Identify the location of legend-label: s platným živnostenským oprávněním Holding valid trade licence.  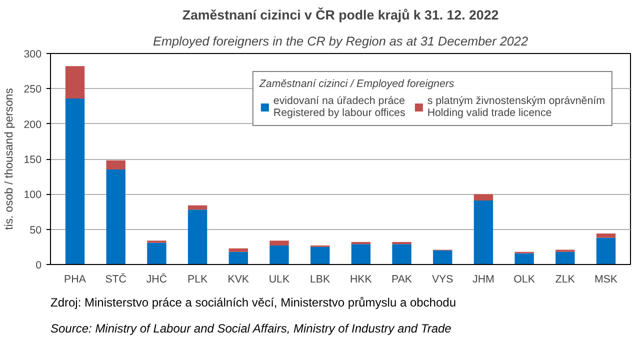
(516, 107).